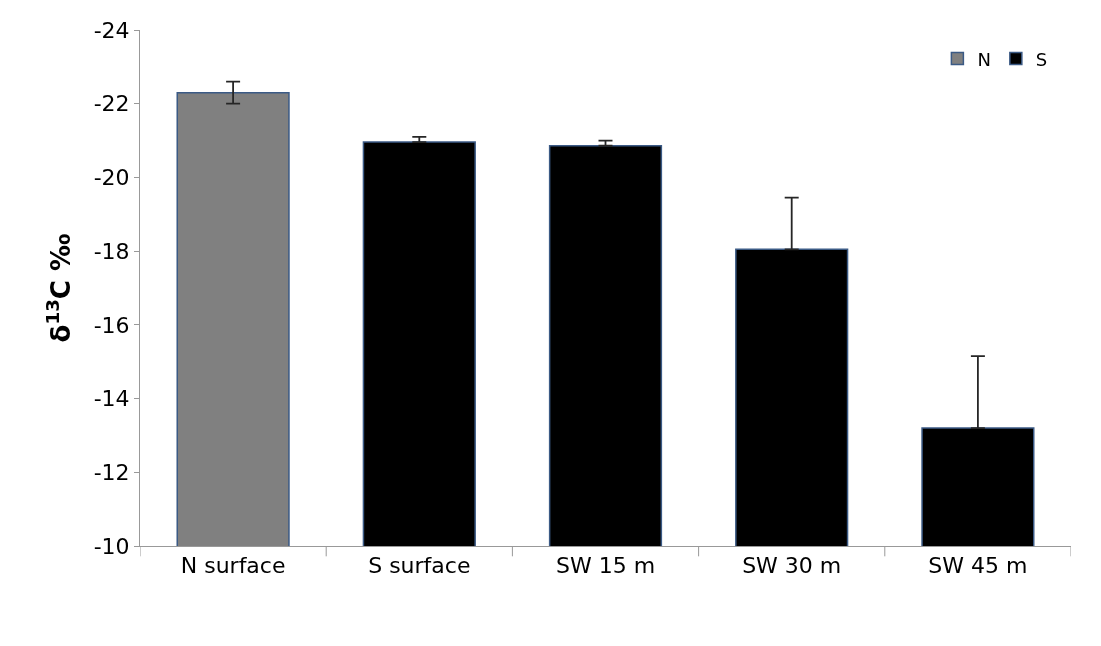  I want to click on y-tick-label: -16, so click(111, 325).